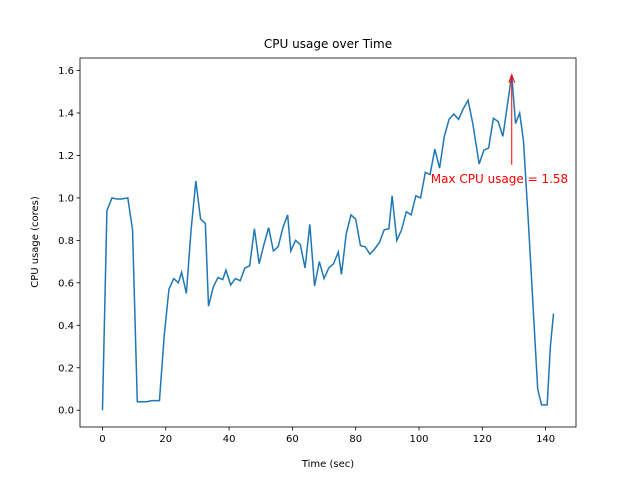  Describe the element at coordinates (66, 241) in the screenshot. I see `y-tick-label: 0.8` at that location.